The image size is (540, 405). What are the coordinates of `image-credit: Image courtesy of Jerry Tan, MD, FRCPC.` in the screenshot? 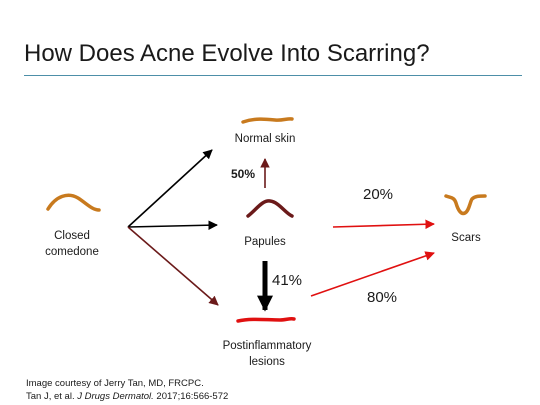 It's located at (115, 383).